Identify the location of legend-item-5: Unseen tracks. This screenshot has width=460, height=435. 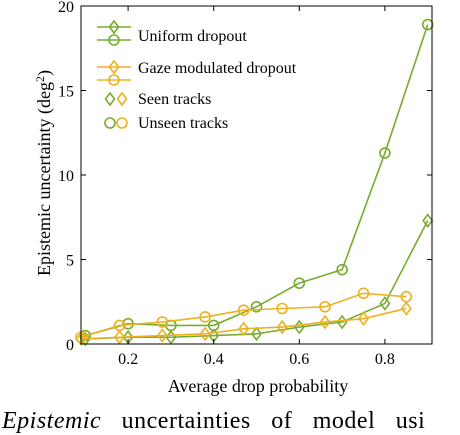
(166, 123).